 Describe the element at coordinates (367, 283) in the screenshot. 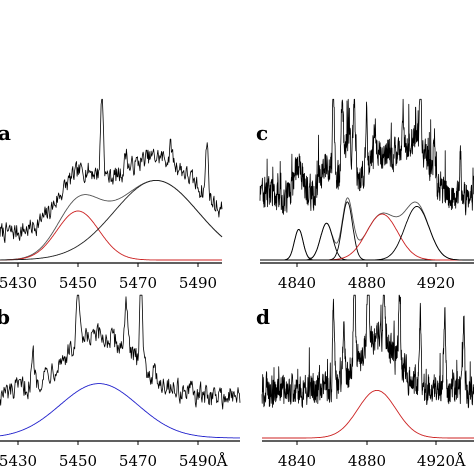

I see `panel-c-tick-1: 4880` at that location.